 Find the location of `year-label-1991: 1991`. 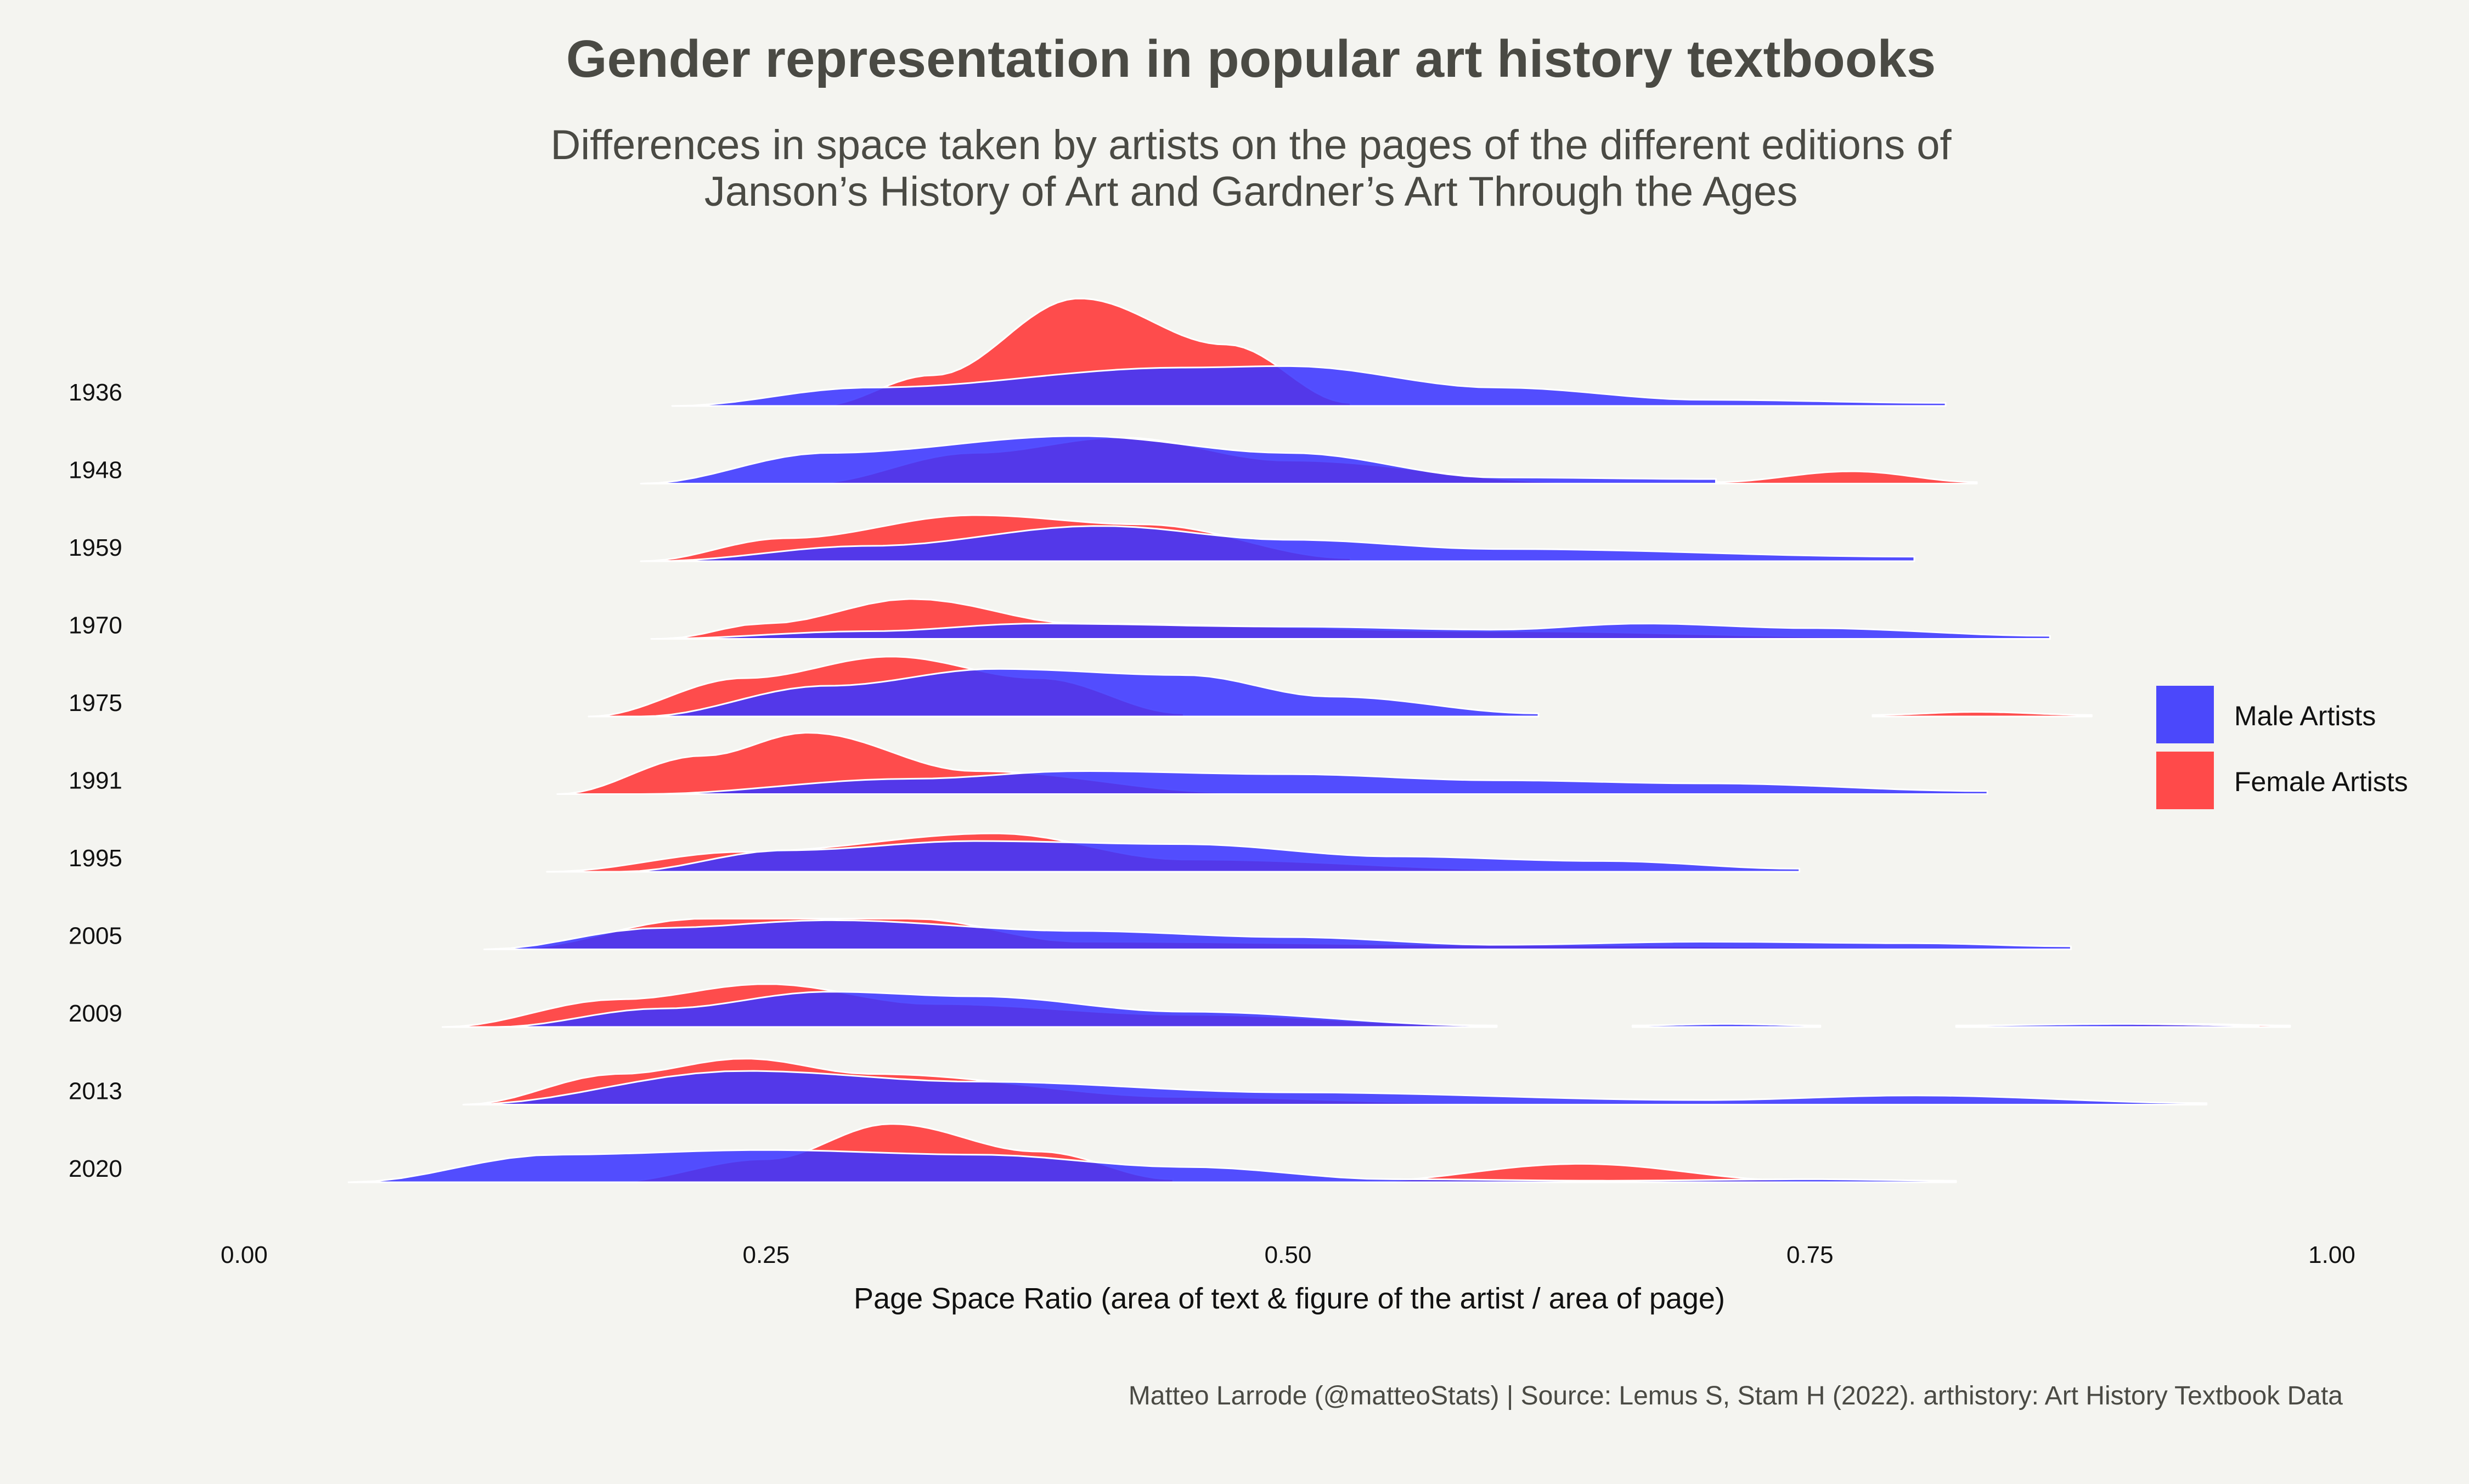

year-label-1991: 1991 is located at coordinates (95, 781).